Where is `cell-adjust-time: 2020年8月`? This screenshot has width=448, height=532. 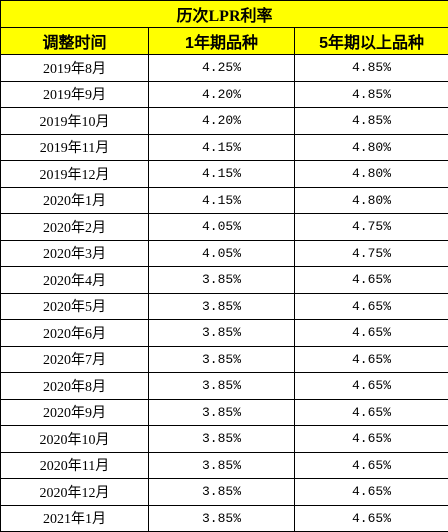
cell-adjust-time: 2020年8月 is located at coordinates (75, 386).